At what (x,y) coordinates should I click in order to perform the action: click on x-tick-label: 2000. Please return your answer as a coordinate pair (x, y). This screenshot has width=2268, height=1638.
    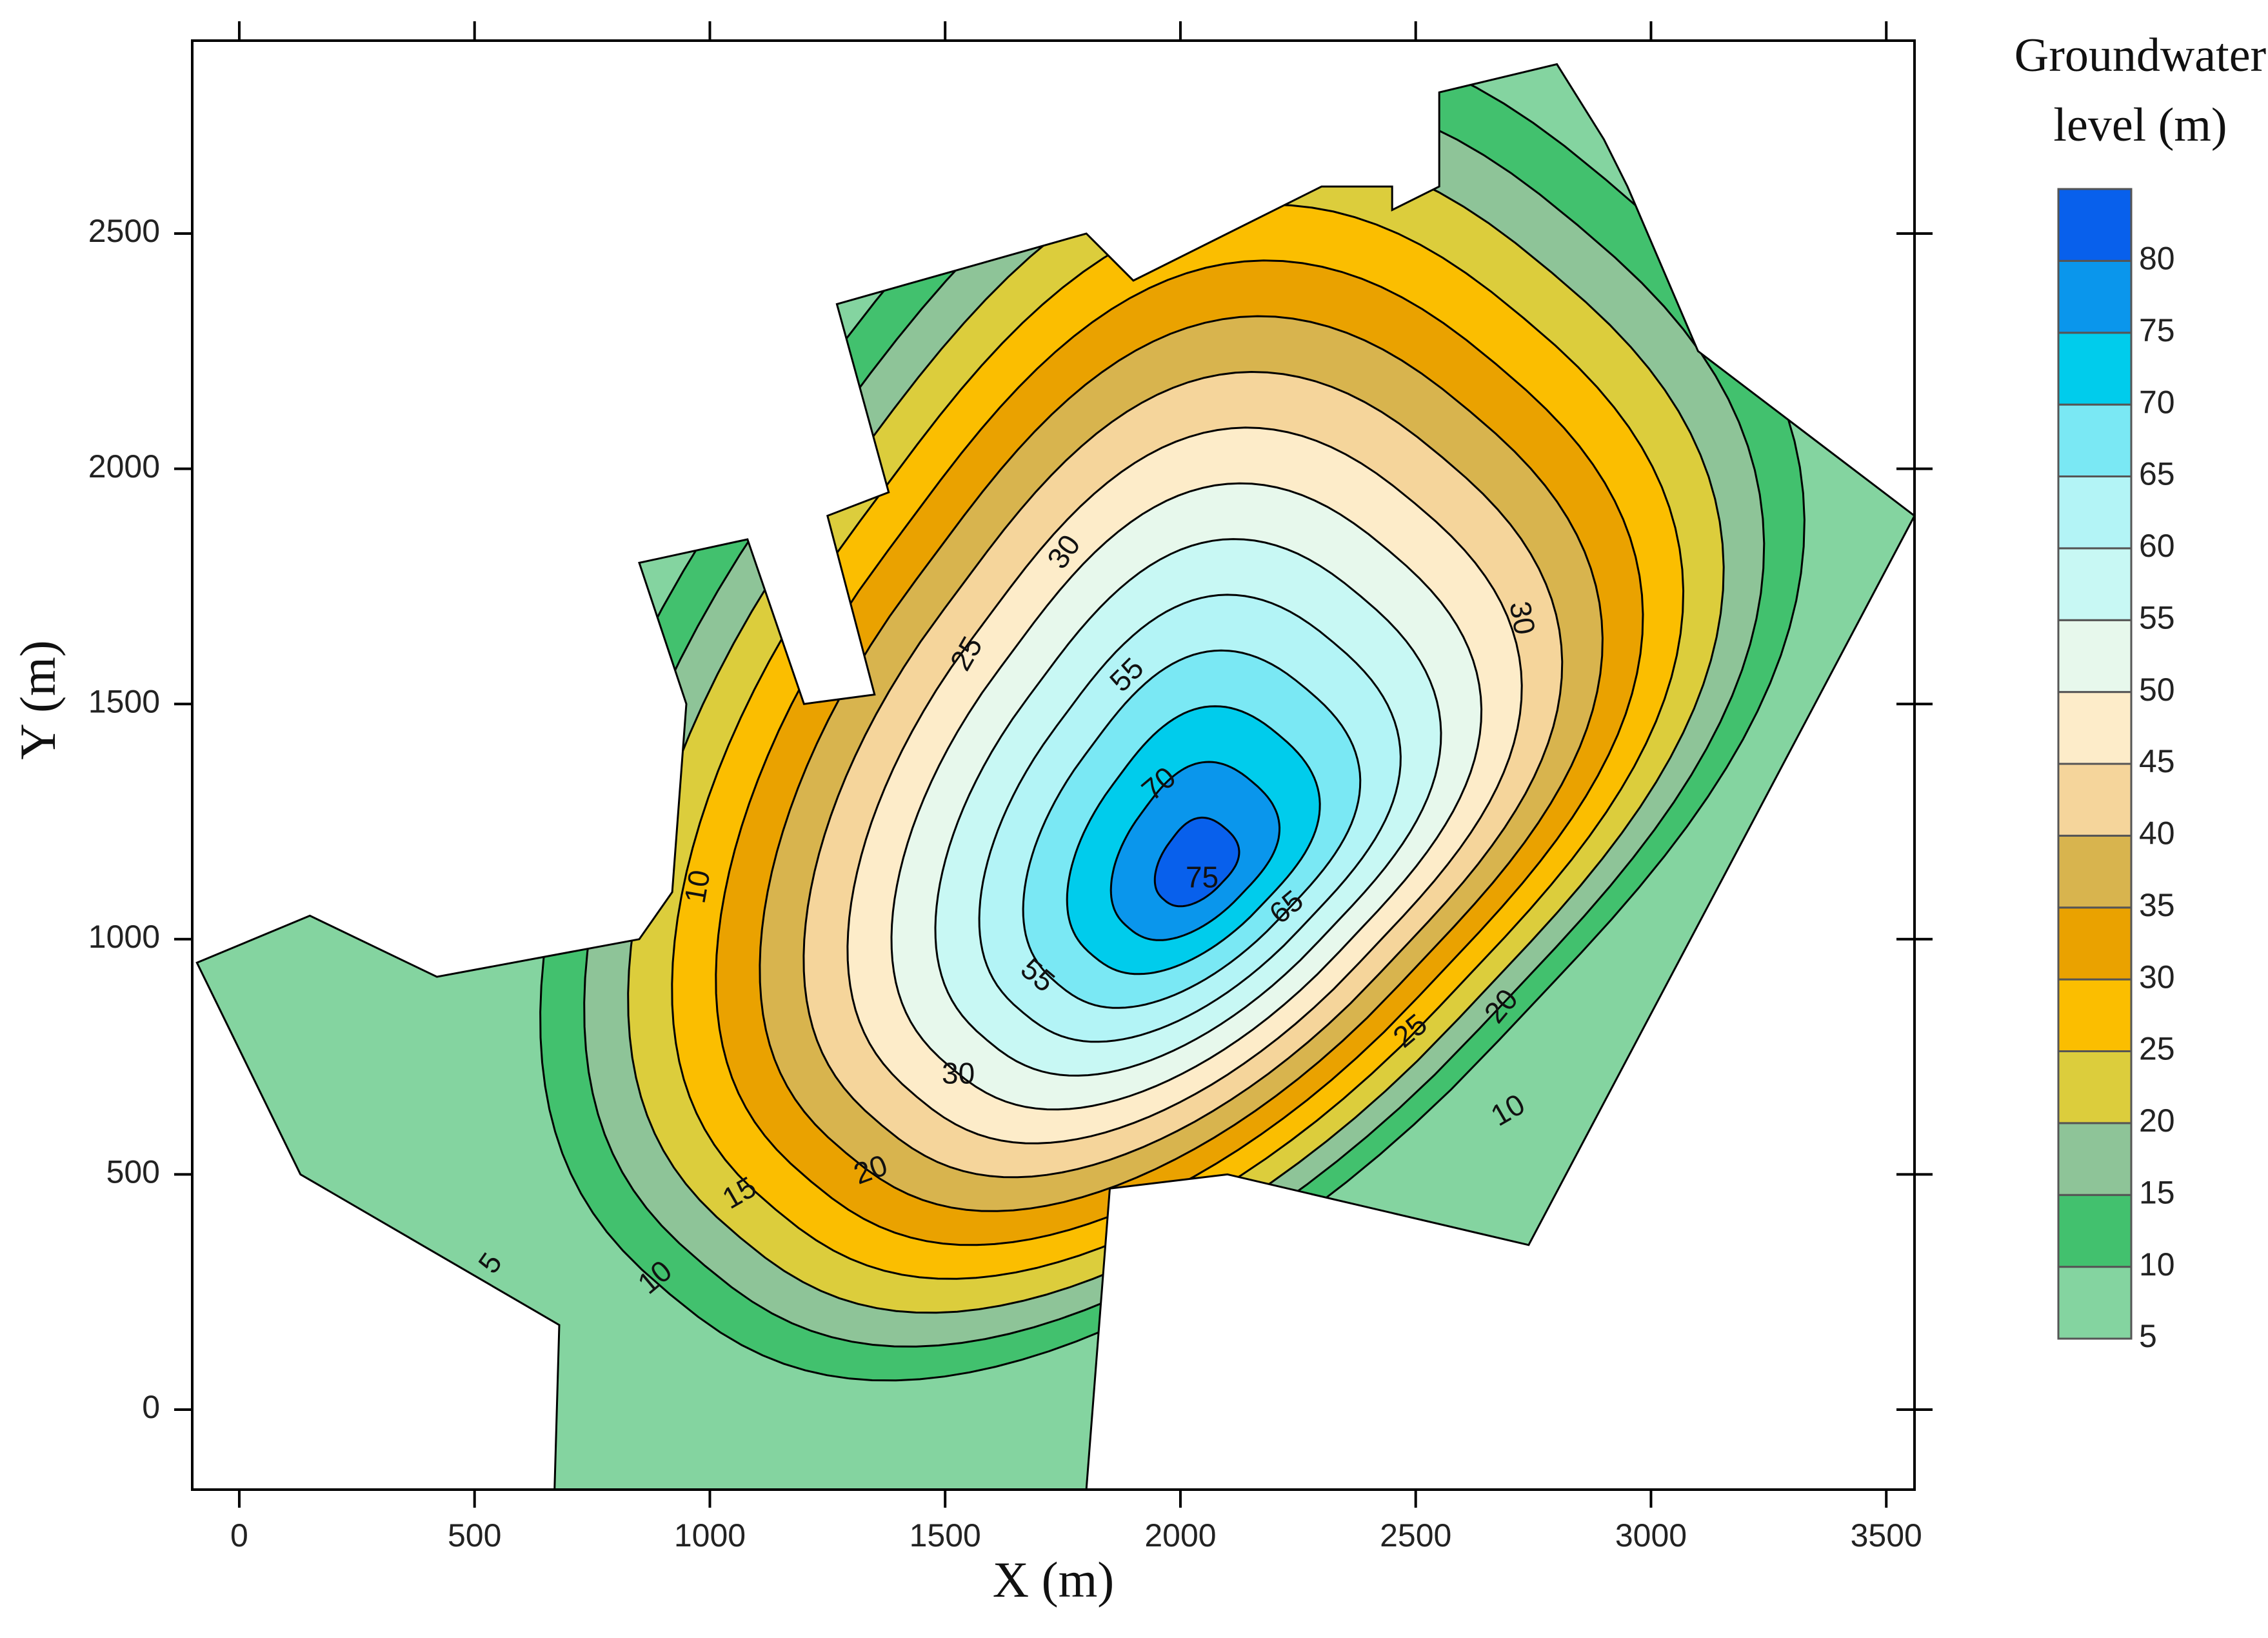
    Looking at the image, I should click on (1180, 1535).